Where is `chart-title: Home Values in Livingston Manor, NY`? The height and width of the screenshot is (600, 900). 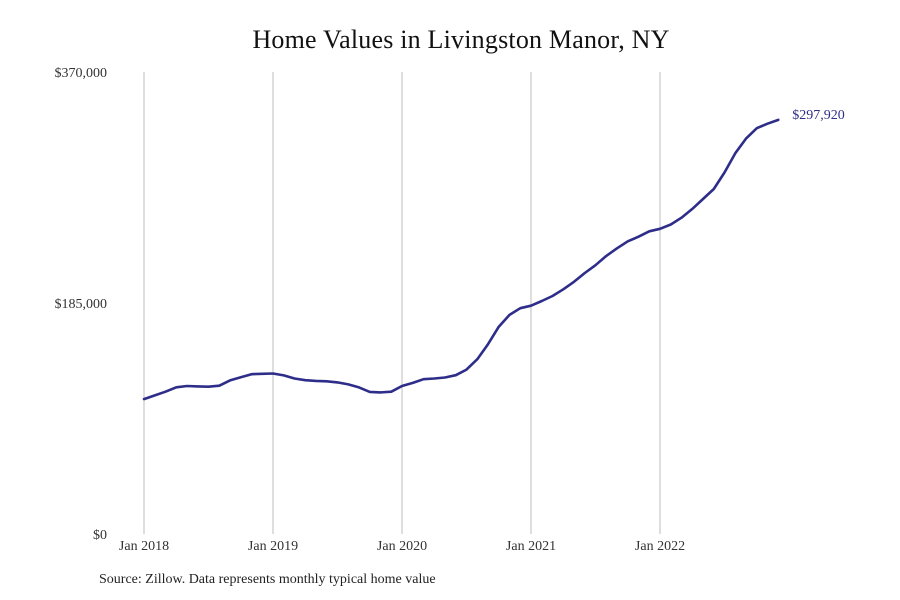
chart-title: Home Values in Livingston Manor, NY is located at coordinates (461, 39).